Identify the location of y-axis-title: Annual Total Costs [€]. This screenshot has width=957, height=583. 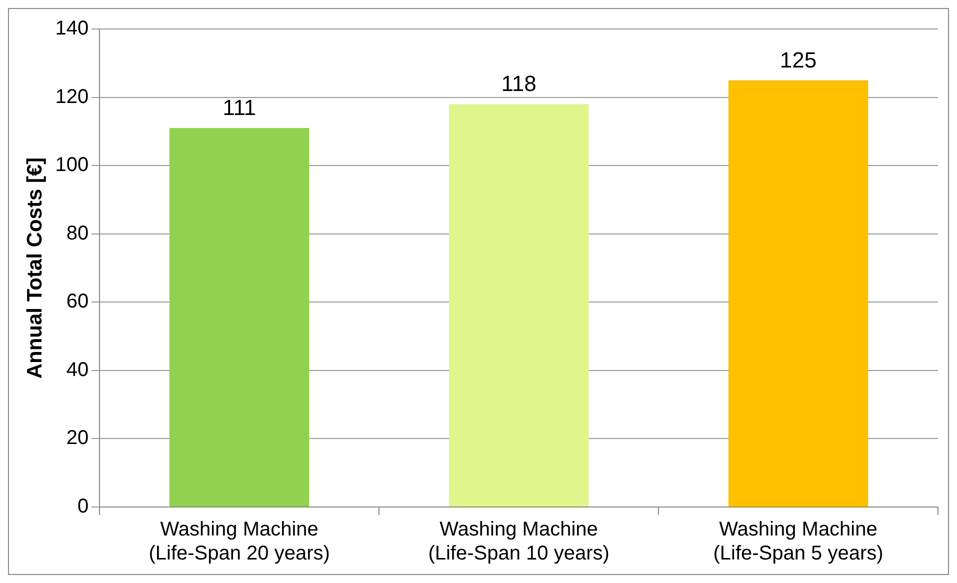
(34, 268).